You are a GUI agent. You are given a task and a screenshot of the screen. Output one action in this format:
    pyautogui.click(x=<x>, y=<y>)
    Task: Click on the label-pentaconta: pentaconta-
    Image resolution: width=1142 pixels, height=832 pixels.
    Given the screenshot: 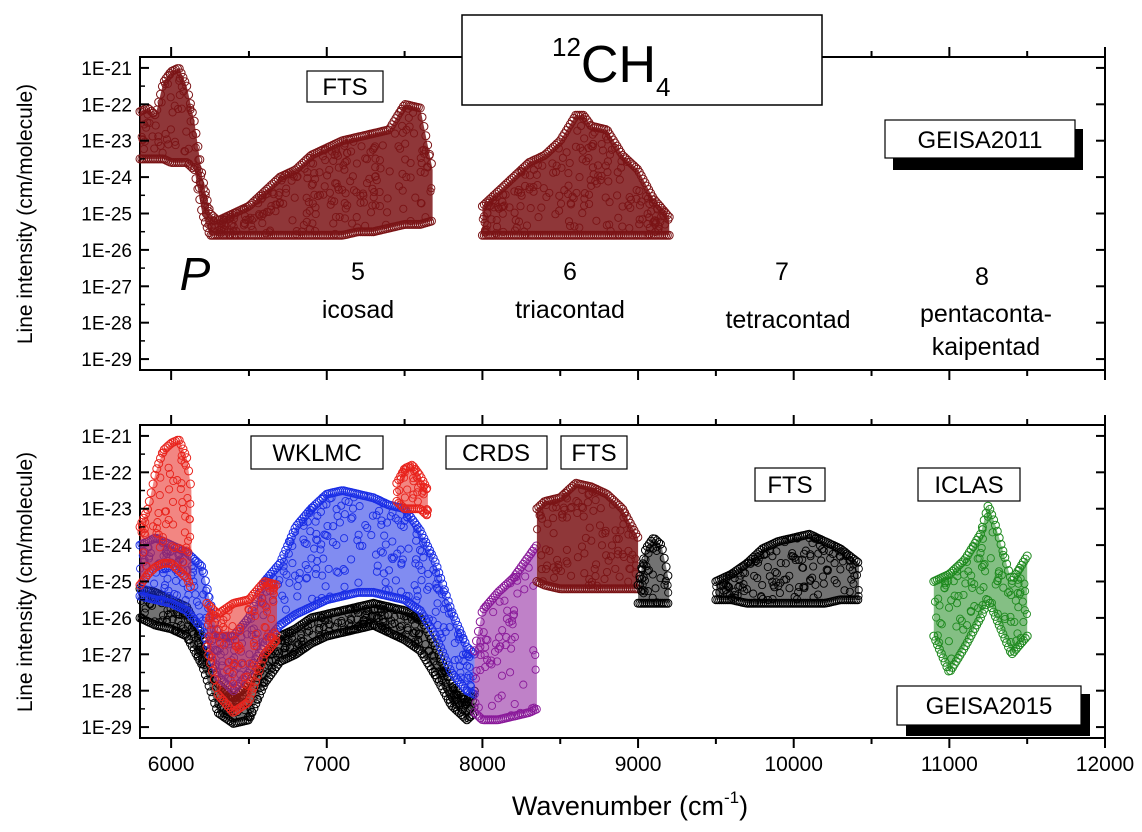 What is the action you would take?
    pyautogui.click(x=986, y=314)
    